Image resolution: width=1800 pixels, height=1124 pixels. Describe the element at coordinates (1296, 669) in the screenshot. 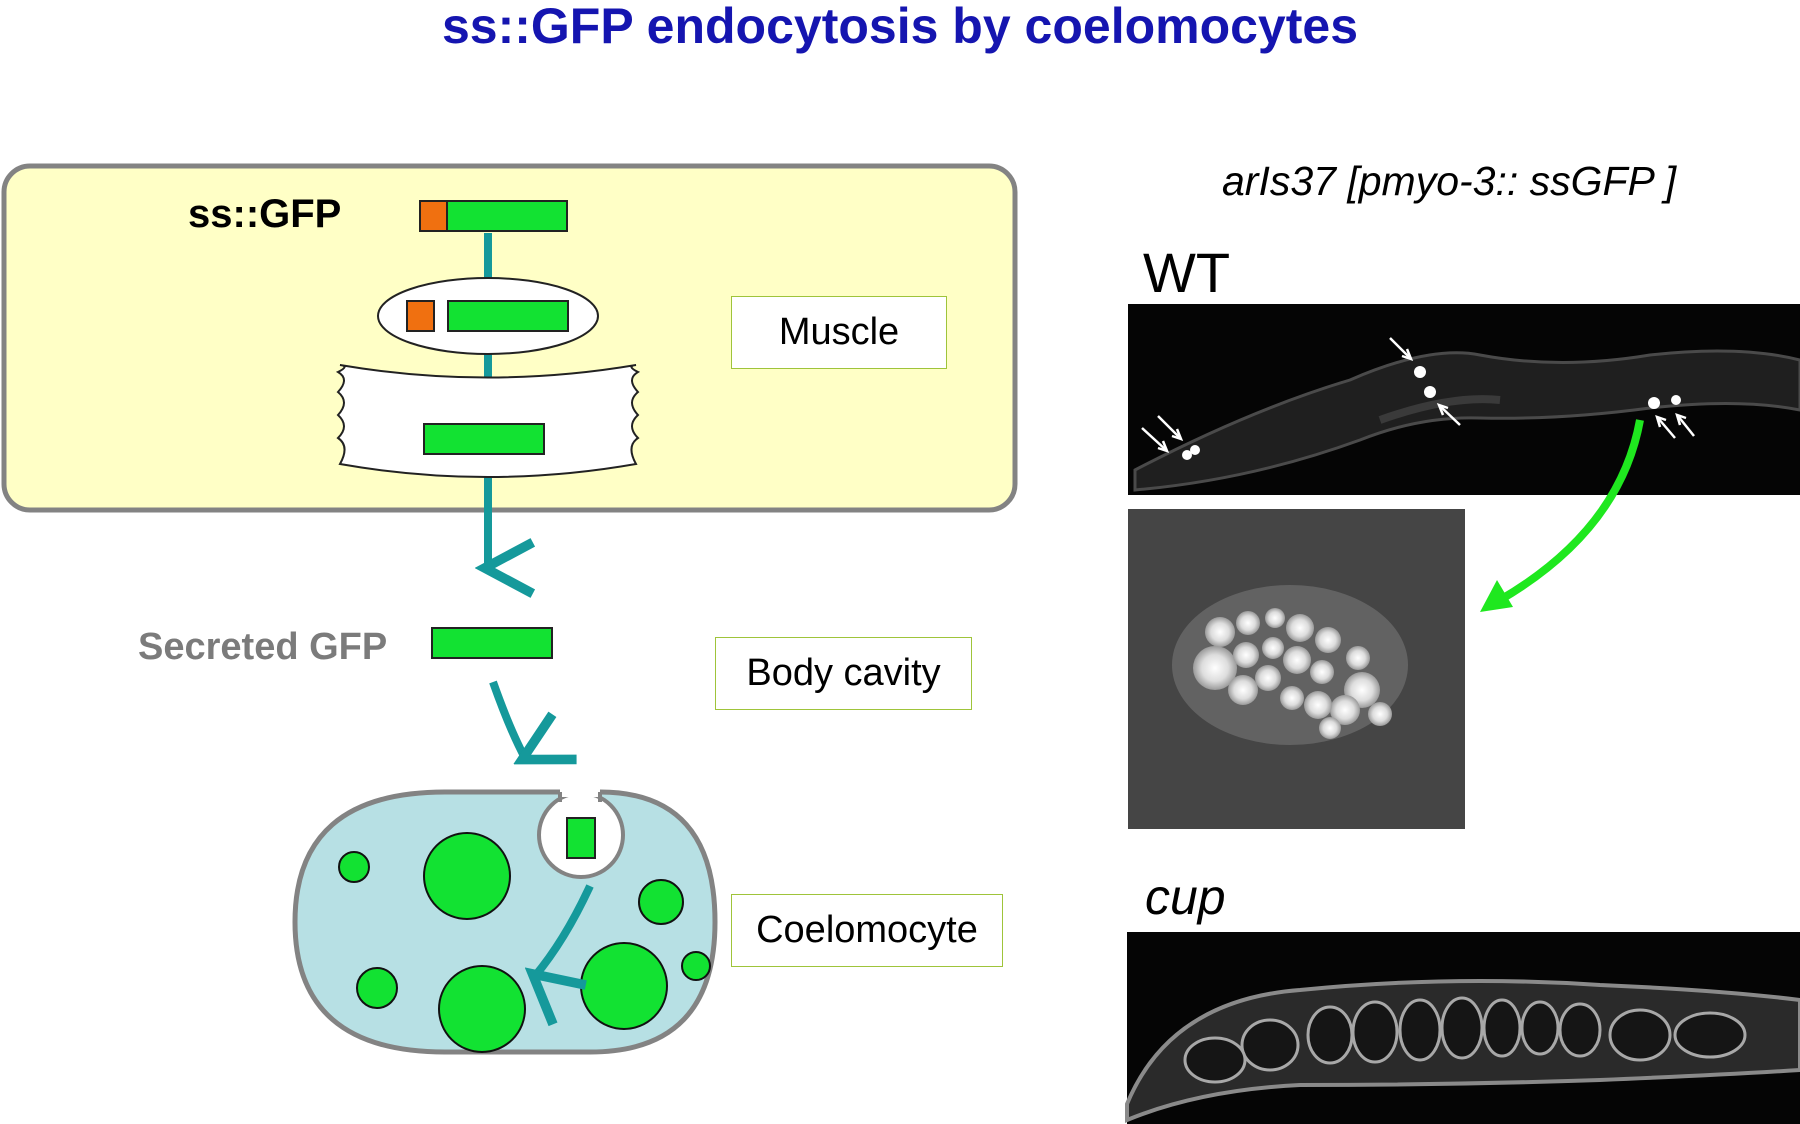

I see `coelomocyte-micrograph` at that location.